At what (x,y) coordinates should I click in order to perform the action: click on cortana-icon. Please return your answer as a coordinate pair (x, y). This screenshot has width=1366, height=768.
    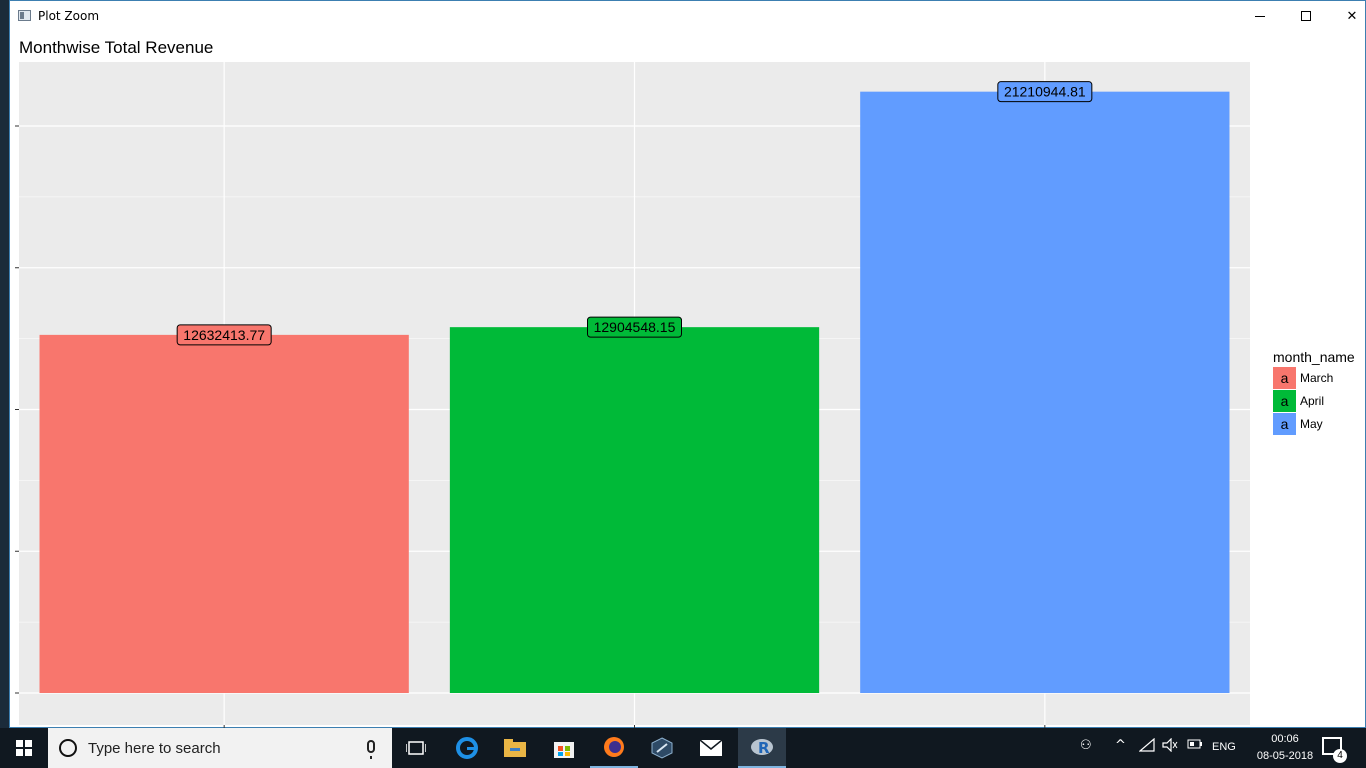
    Looking at the image, I should click on (68, 748).